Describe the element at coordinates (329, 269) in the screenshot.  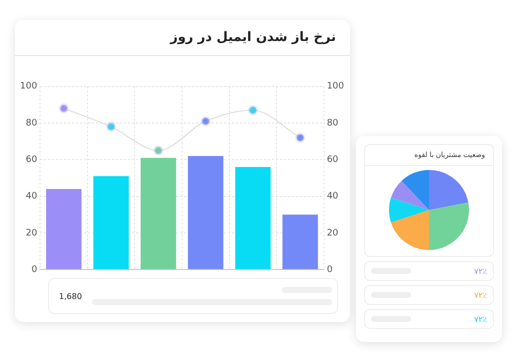
I see `y2-tick-label: 0` at that location.